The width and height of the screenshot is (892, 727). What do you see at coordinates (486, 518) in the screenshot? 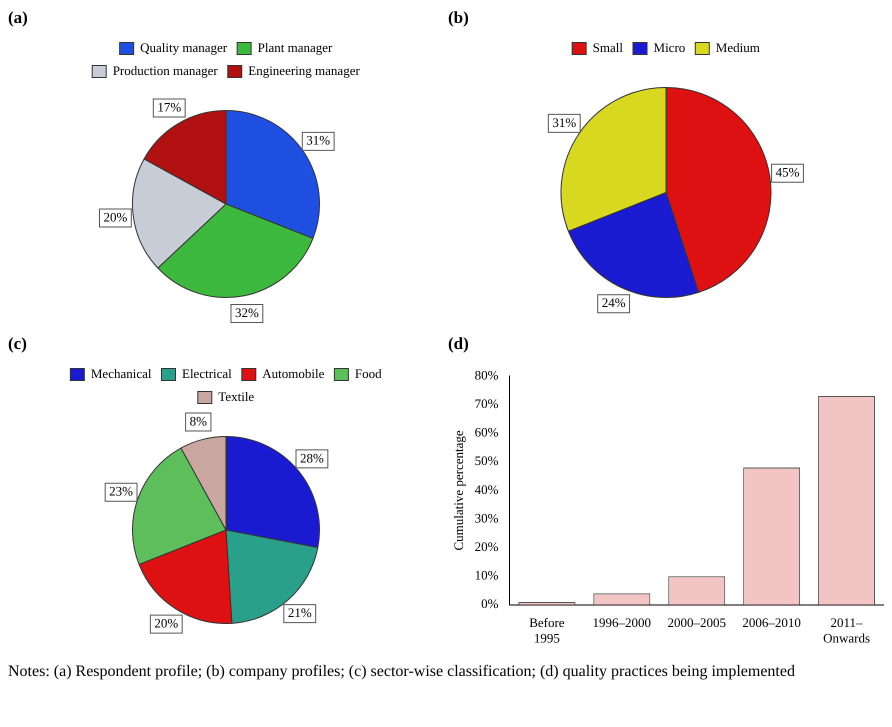
I see `y-tick-label: 30%` at bounding box center [486, 518].